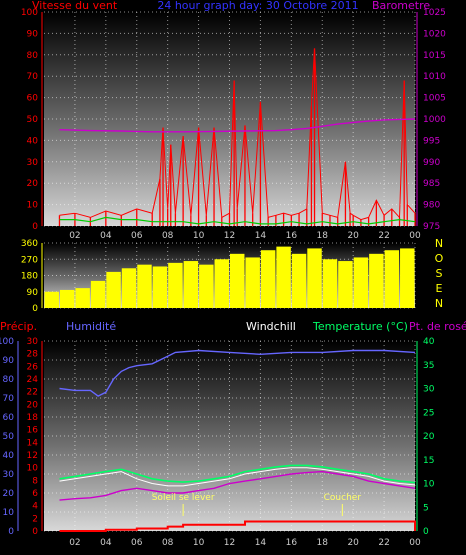 This screenshot has height=555, width=466. What do you see at coordinates (9, 380) in the screenshot?
I see `humidity-tick-label: 80` at bounding box center [9, 380].